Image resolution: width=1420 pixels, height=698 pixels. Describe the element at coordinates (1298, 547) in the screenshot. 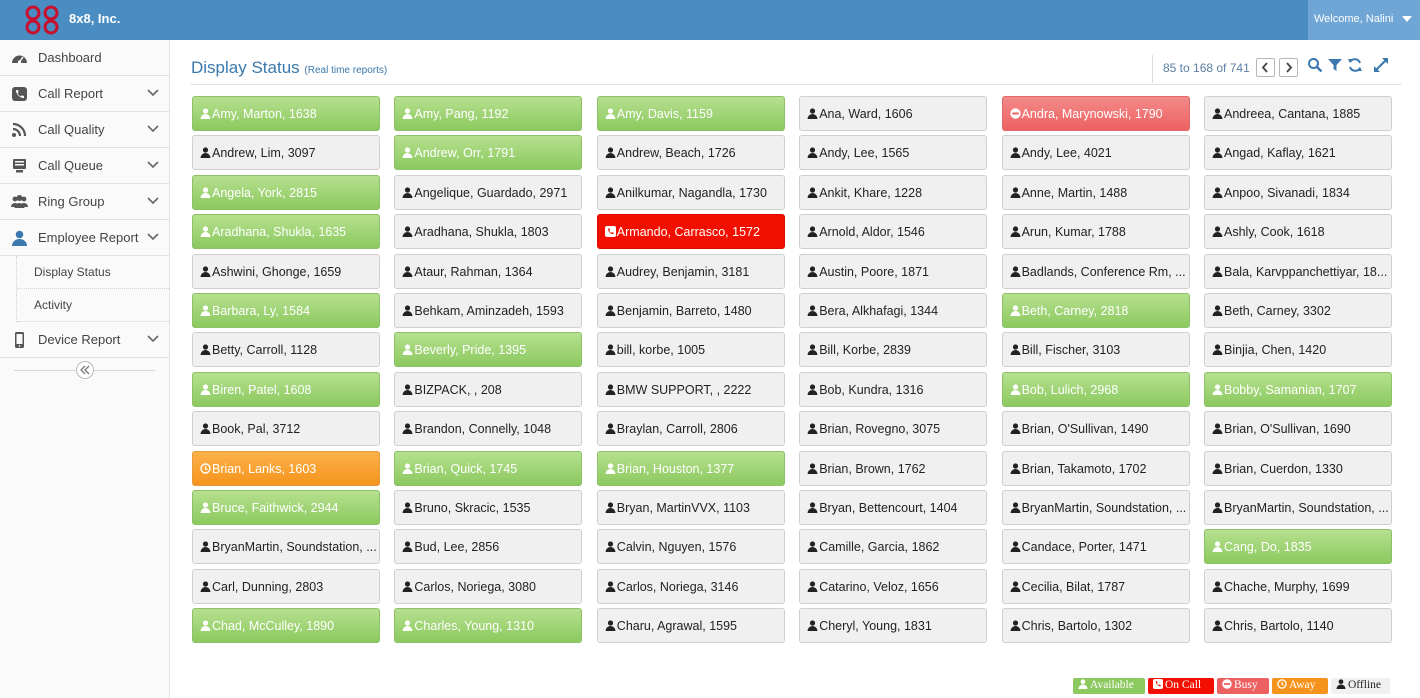

I see `employee-status-card: Cang, Do, 1835` at that location.